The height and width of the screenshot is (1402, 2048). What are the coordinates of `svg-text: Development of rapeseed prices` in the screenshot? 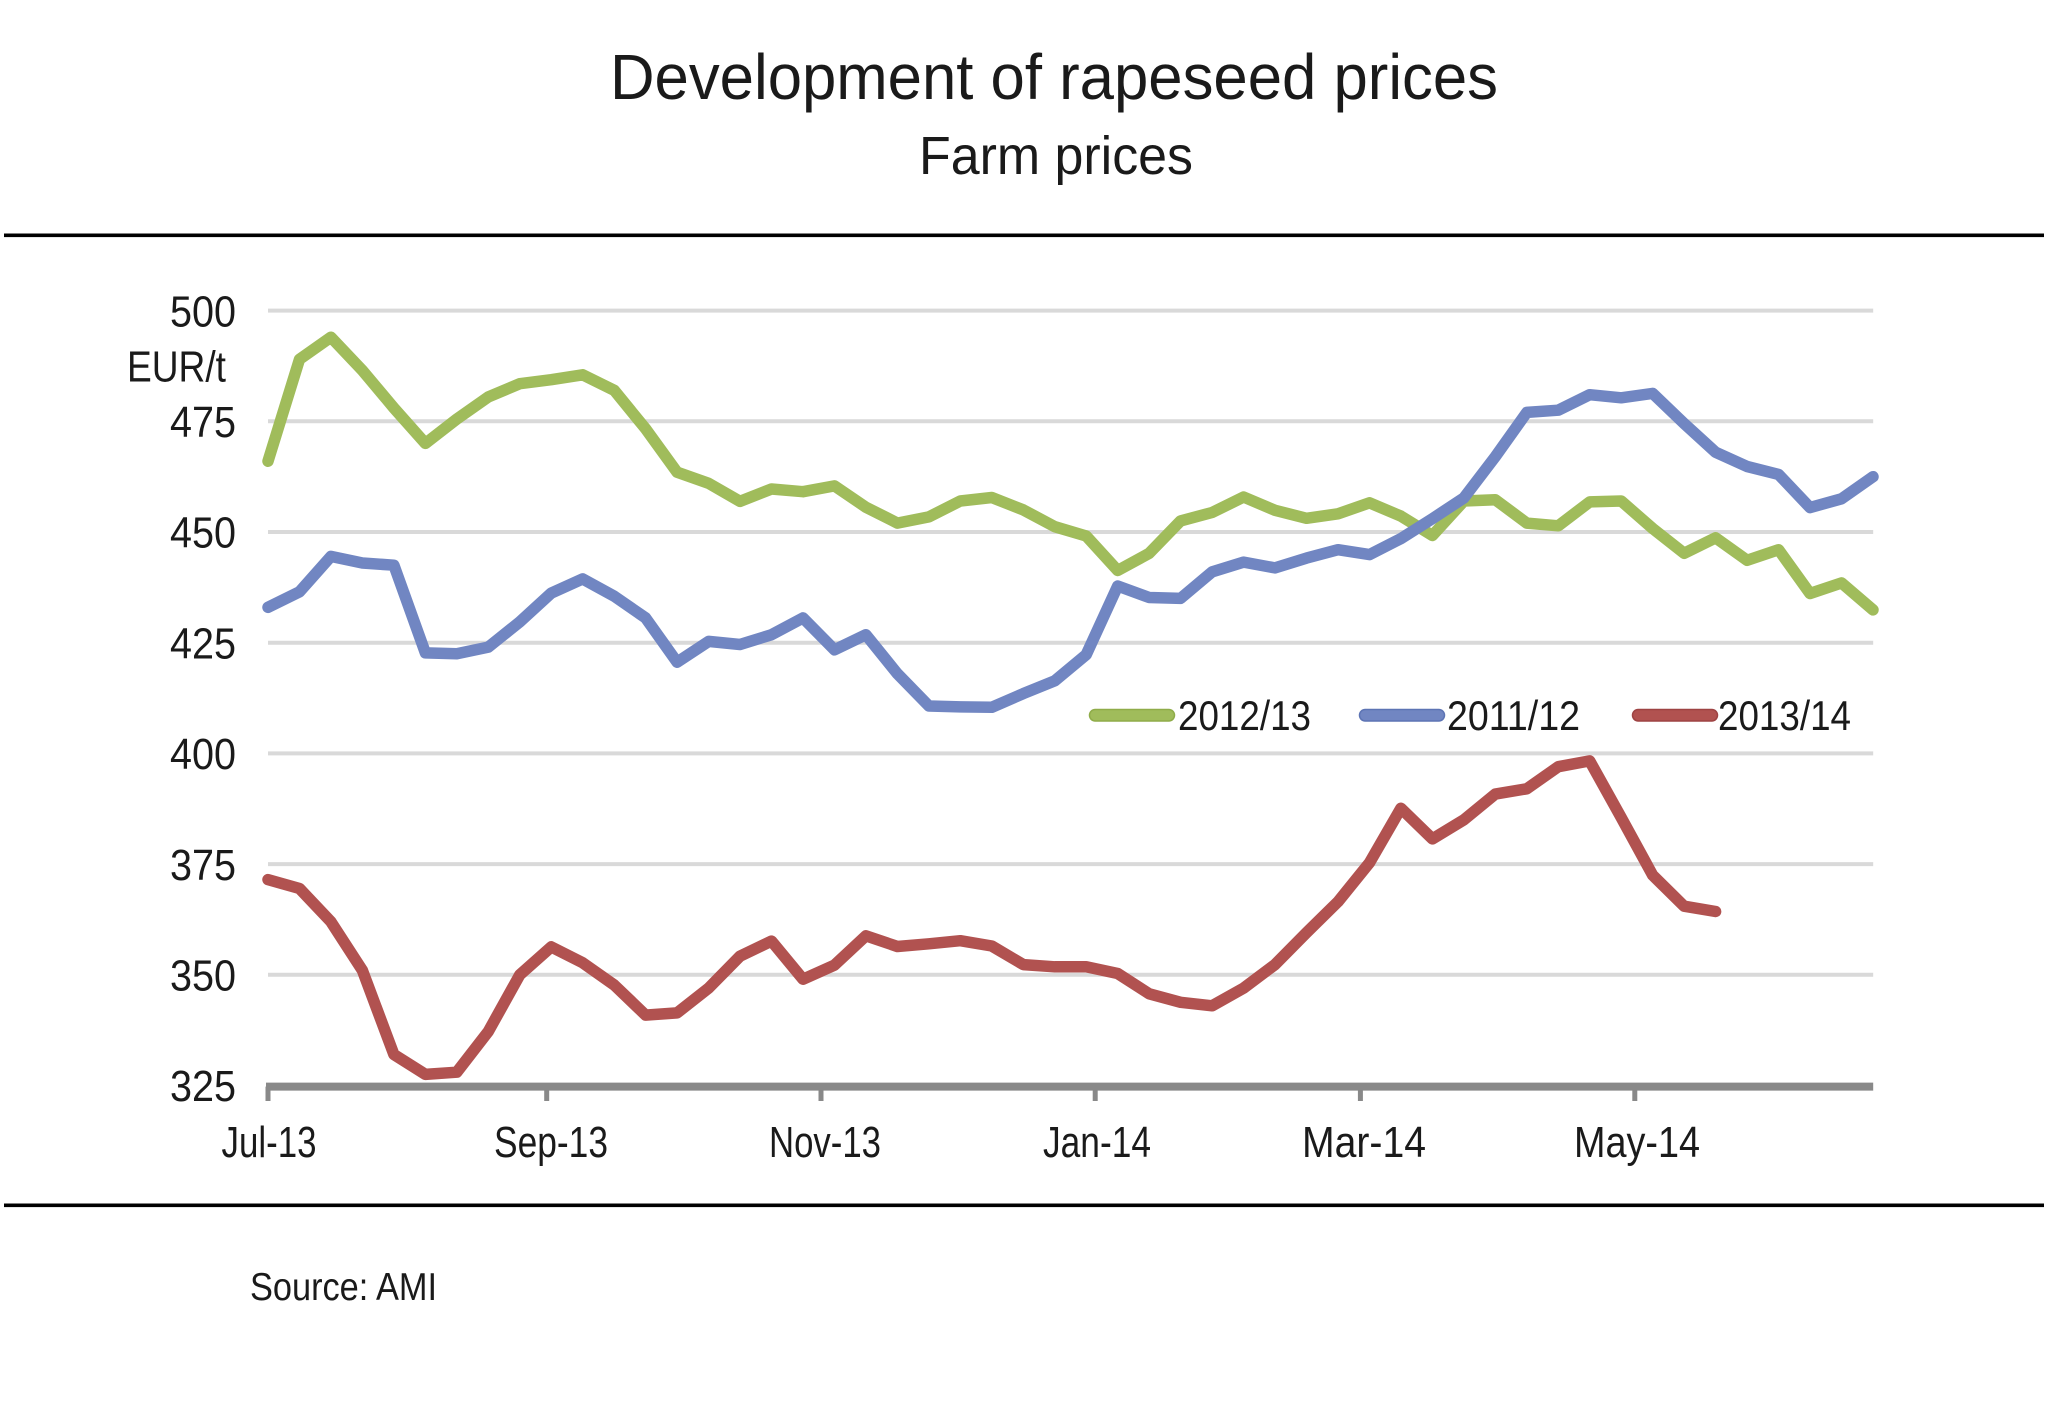 It's located at (1054, 77).